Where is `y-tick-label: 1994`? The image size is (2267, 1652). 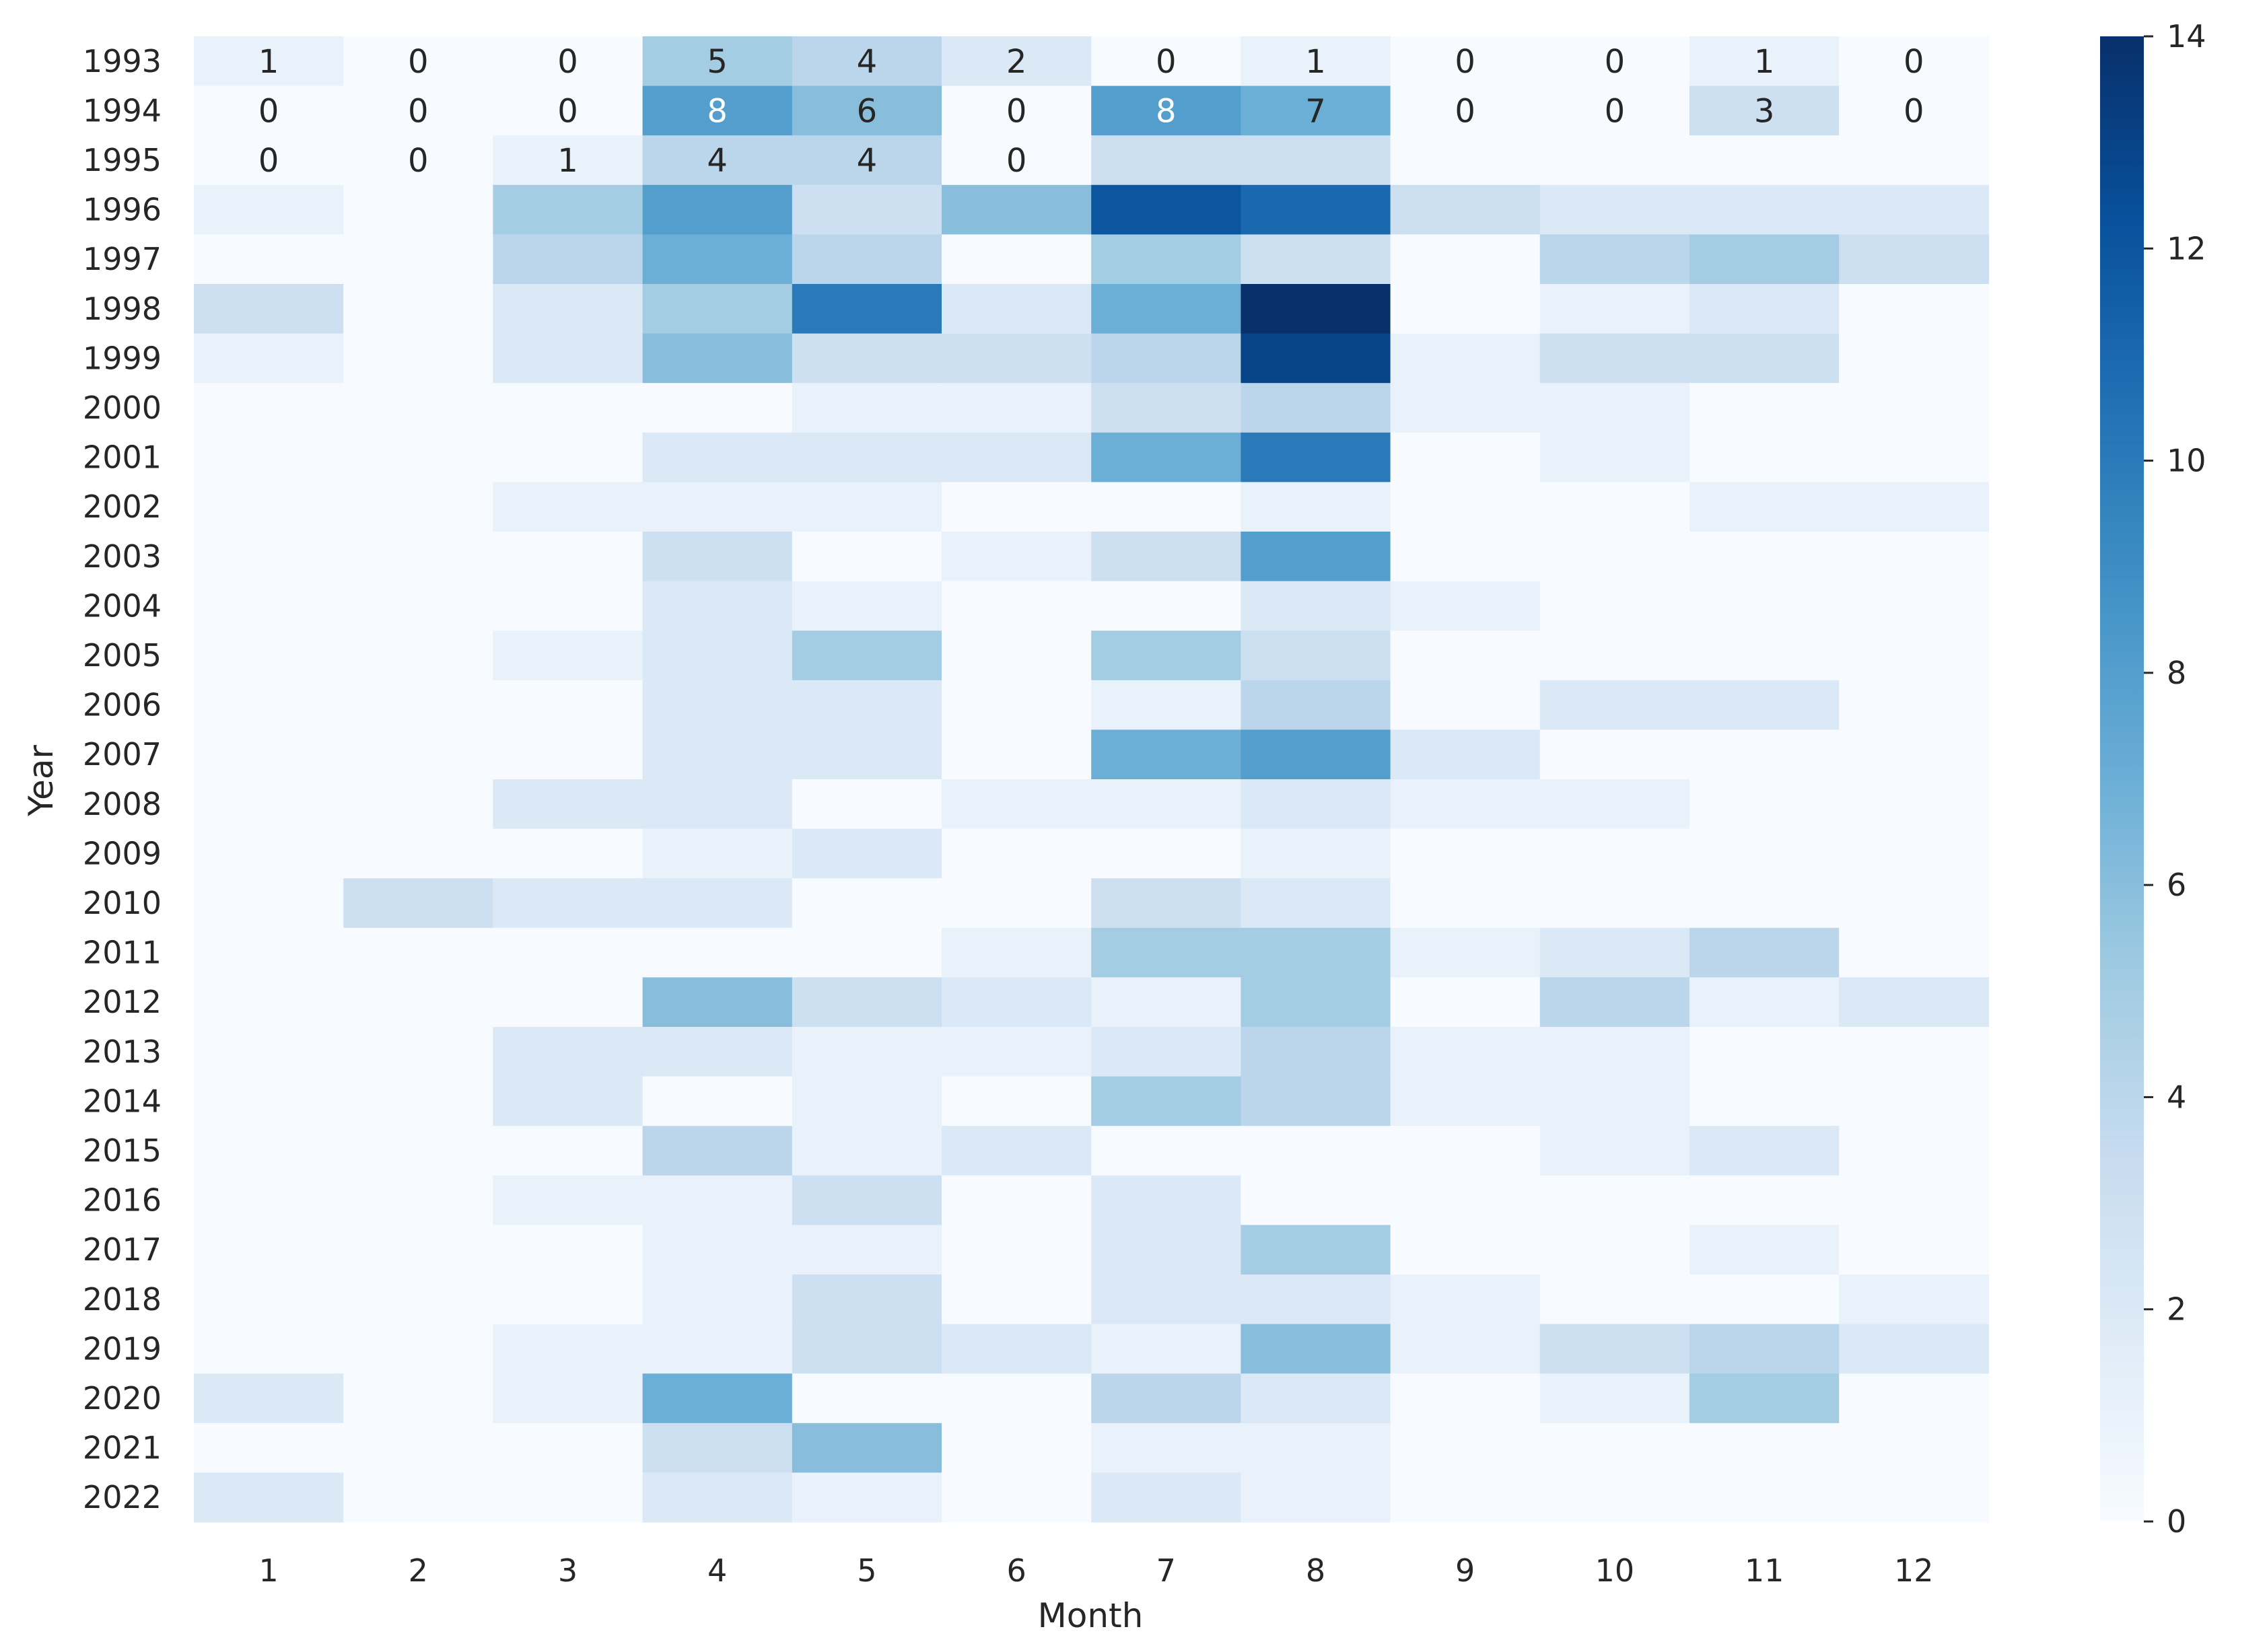 y-tick-label: 1994 is located at coordinates (122, 110).